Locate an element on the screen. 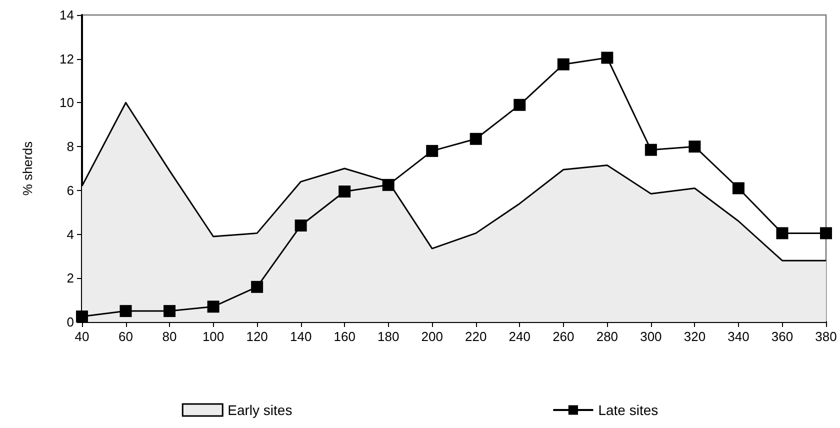  legend-label: Late sites is located at coordinates (628, 410).